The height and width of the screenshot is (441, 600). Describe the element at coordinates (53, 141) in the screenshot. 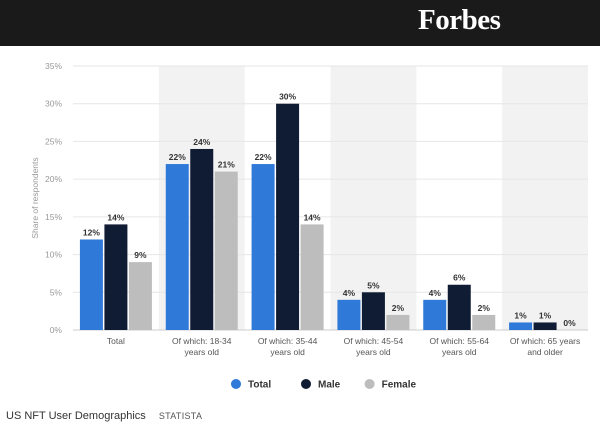

I see `y-tick-label: 25%` at that location.